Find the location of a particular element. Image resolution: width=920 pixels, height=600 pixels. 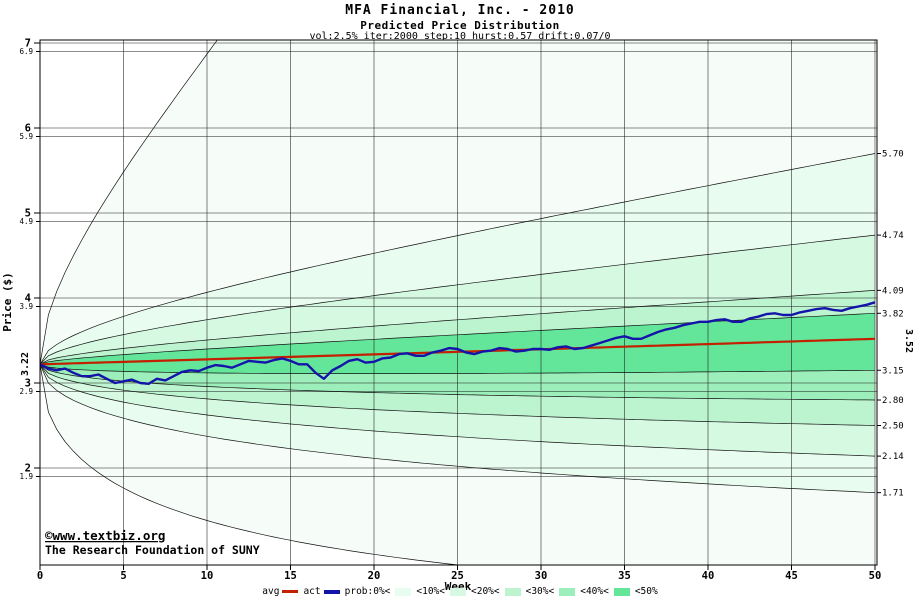

y-minor-tick-label: 4.9 is located at coordinates (26, 221).